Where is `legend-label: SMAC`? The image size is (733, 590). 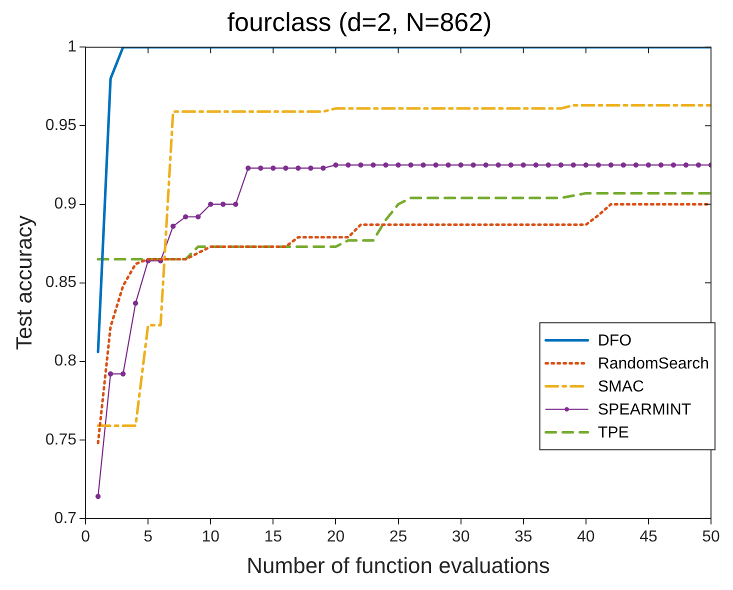
legend-label: SMAC is located at coordinates (621, 387).